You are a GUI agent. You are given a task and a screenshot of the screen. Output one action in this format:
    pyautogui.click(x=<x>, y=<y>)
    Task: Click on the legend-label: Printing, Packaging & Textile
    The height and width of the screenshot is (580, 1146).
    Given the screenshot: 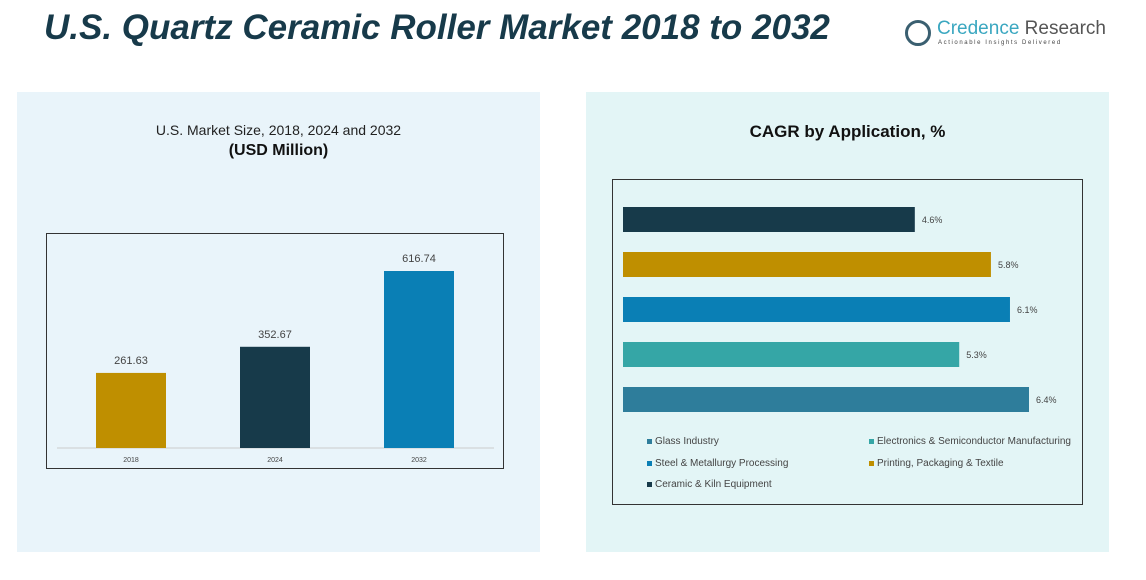 What is the action you would take?
    pyautogui.click(x=940, y=463)
    